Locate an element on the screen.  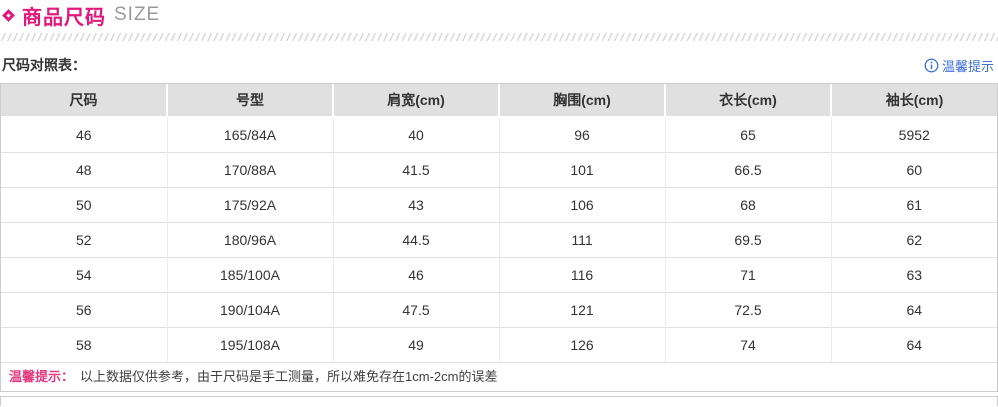
note-label: 温馨提示： is located at coordinates (42, 376).